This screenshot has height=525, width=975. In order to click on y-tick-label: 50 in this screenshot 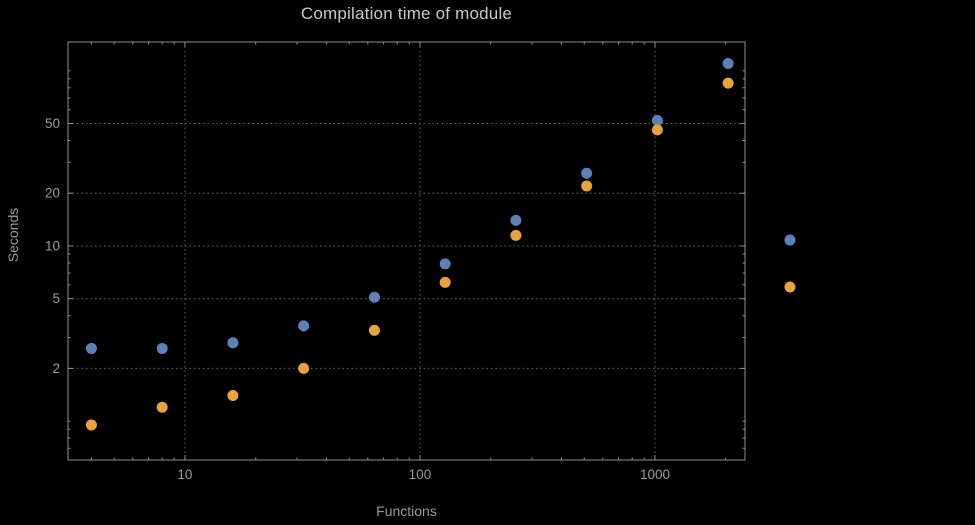, I will do `click(52, 123)`.